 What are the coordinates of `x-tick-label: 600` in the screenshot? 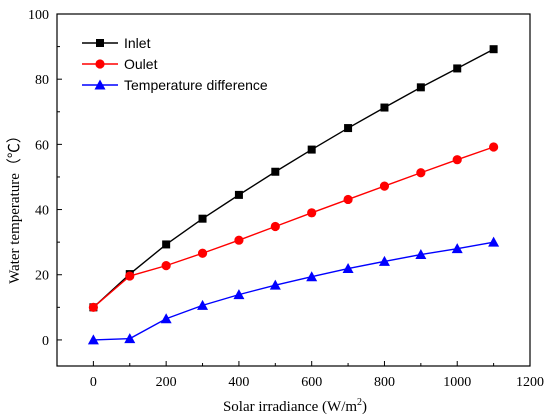 It's located at (311, 382).